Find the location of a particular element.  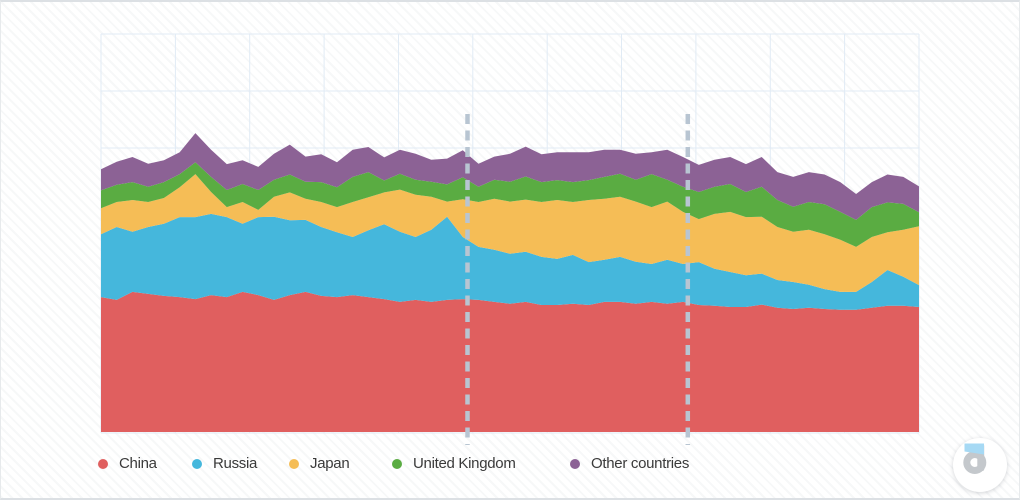

legend-item-china: China is located at coordinates (127, 464).